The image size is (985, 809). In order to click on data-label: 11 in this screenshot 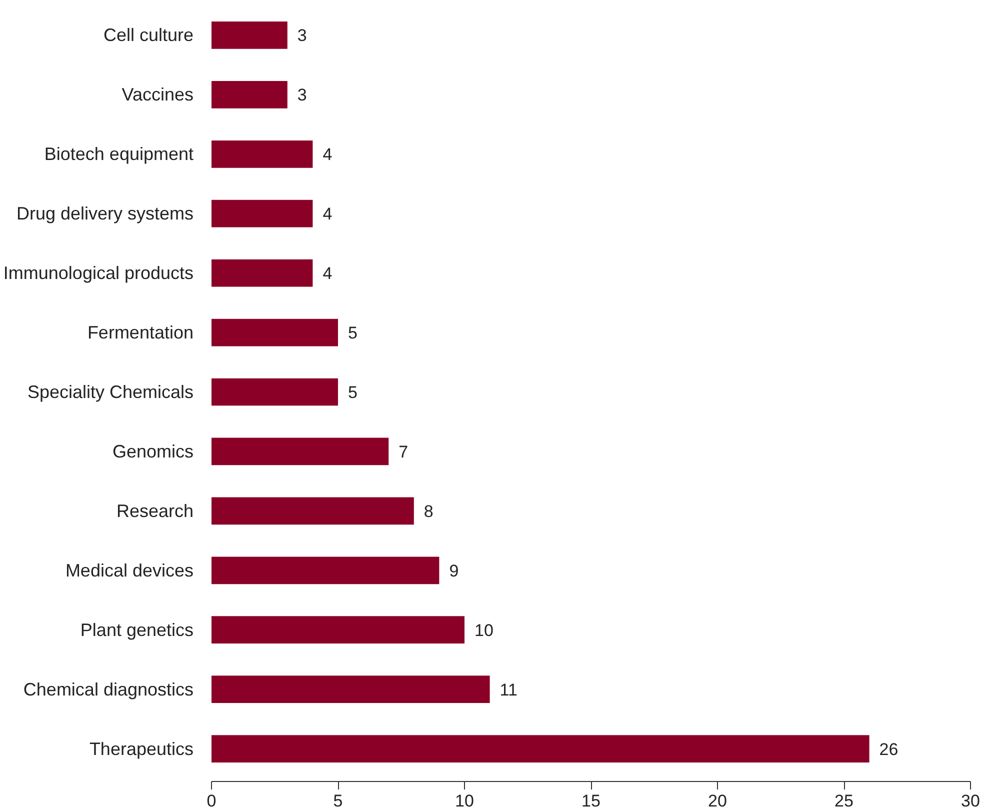, I will do `click(509, 690)`.